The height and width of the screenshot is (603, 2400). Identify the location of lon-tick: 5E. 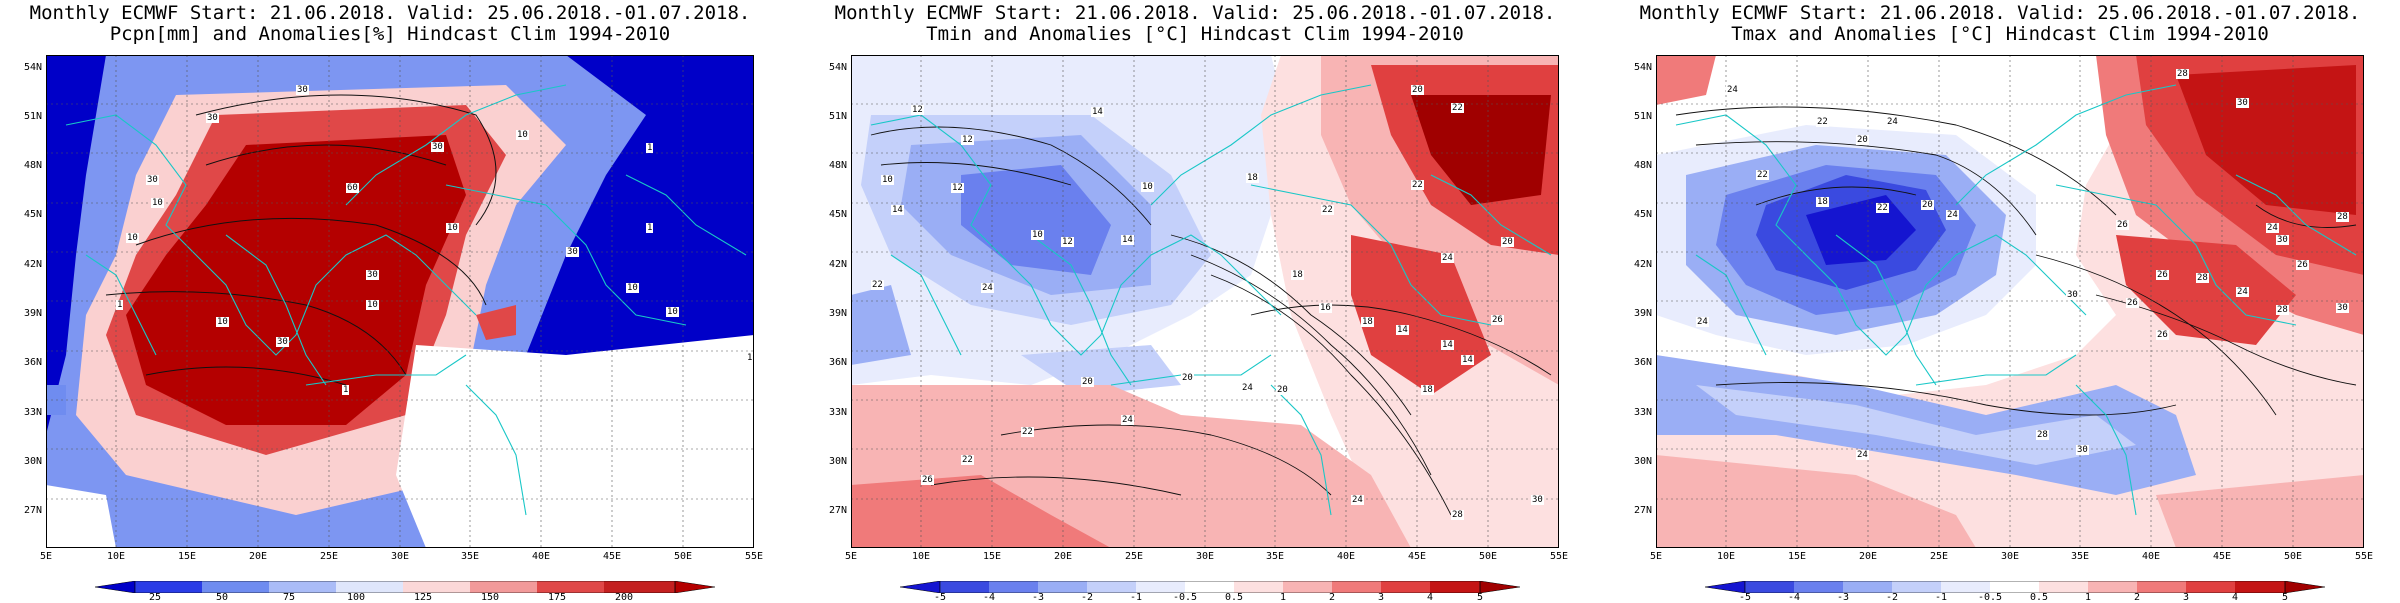
(851, 556).